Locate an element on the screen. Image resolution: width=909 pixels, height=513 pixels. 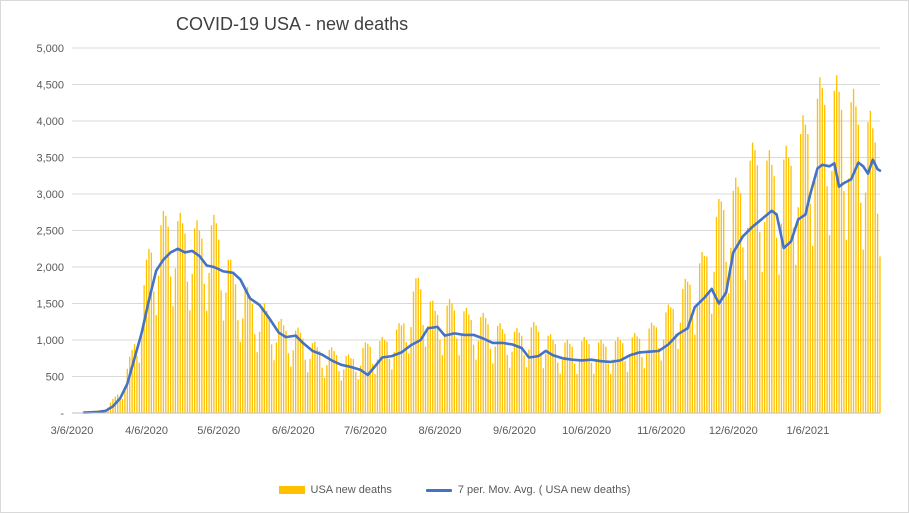
y-tick-label: 2,000 is located at coordinates (50, 268).